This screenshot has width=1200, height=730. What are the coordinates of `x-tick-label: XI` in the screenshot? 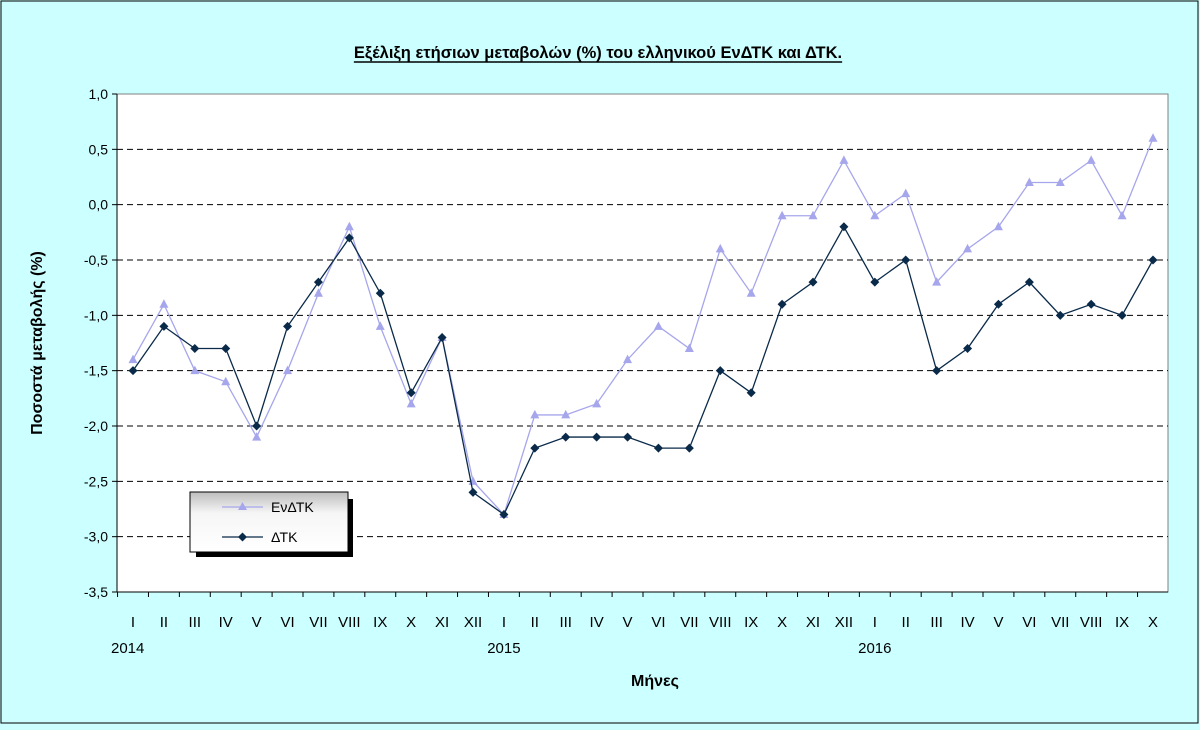 It's located at (442, 622).